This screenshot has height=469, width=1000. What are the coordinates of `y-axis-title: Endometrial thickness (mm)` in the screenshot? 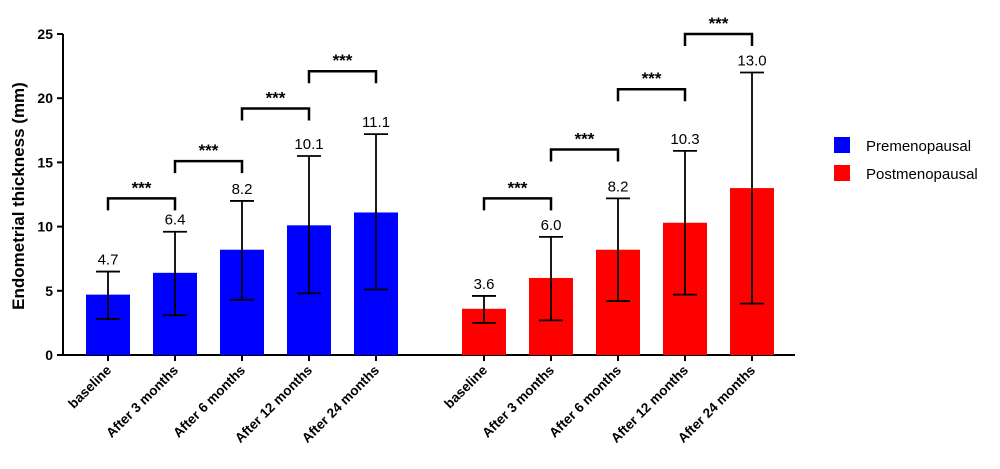 It's located at (18, 196).